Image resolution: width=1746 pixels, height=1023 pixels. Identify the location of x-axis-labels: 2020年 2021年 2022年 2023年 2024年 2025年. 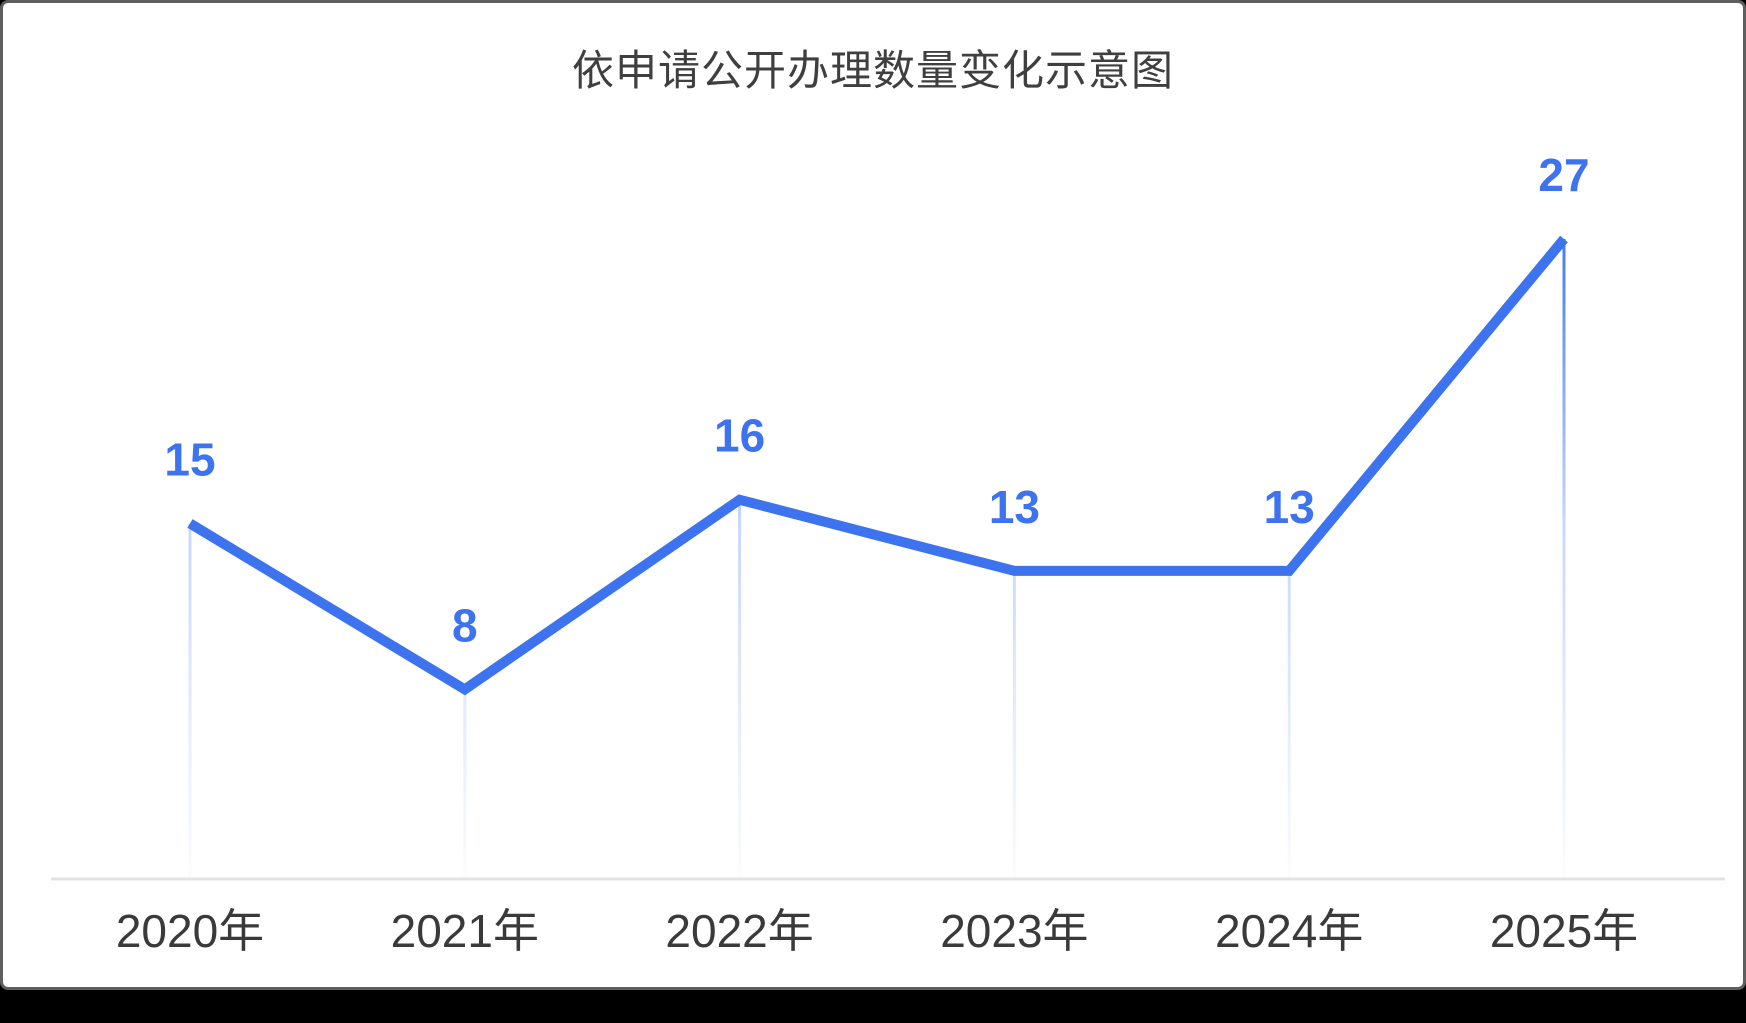
(877, 931).